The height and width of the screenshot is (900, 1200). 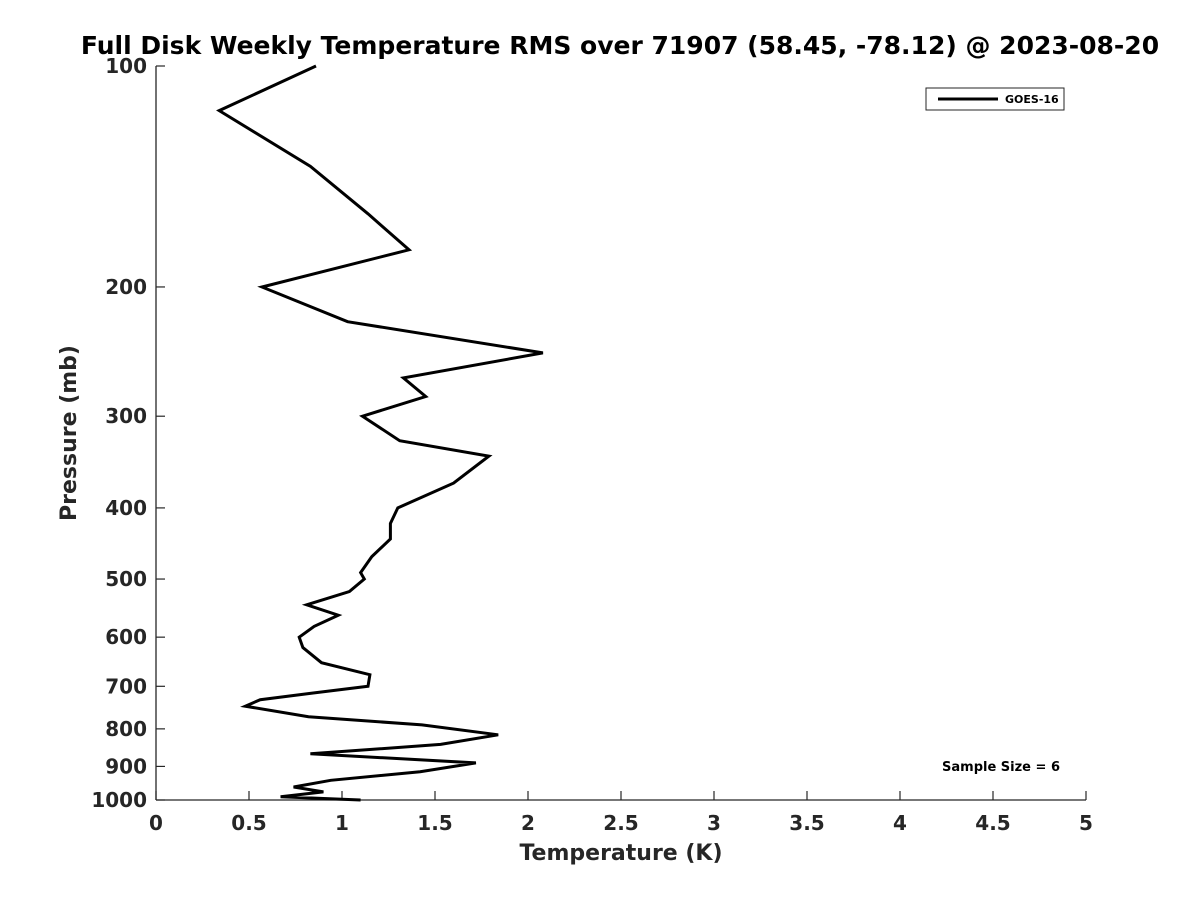 What do you see at coordinates (126, 66) in the screenshot?
I see `y-tick-label: 100` at bounding box center [126, 66].